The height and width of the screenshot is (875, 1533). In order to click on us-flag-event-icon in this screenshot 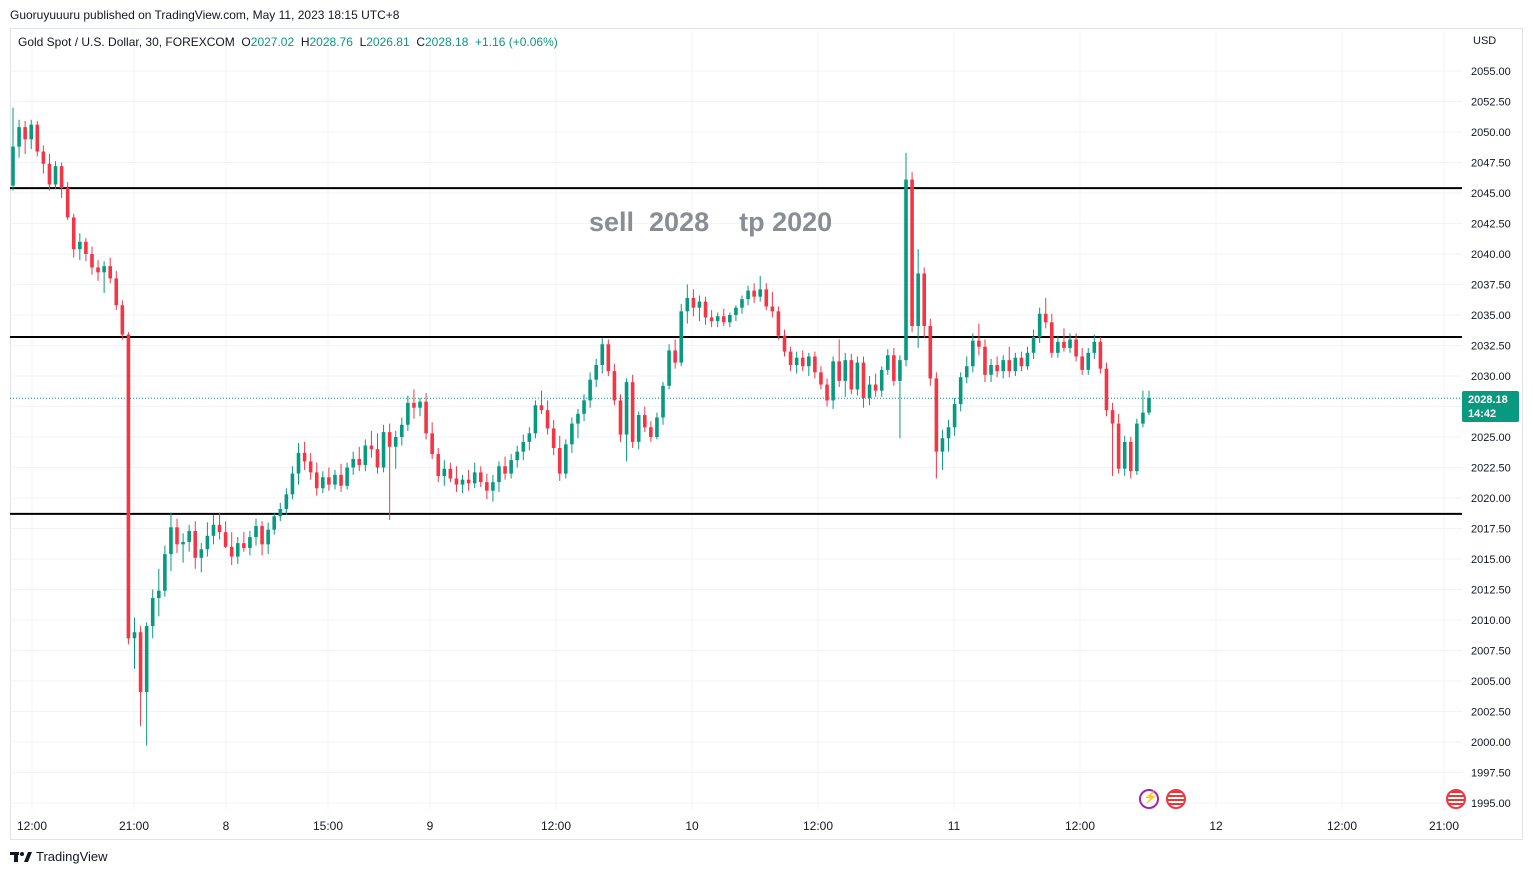, I will do `click(1176, 799)`.